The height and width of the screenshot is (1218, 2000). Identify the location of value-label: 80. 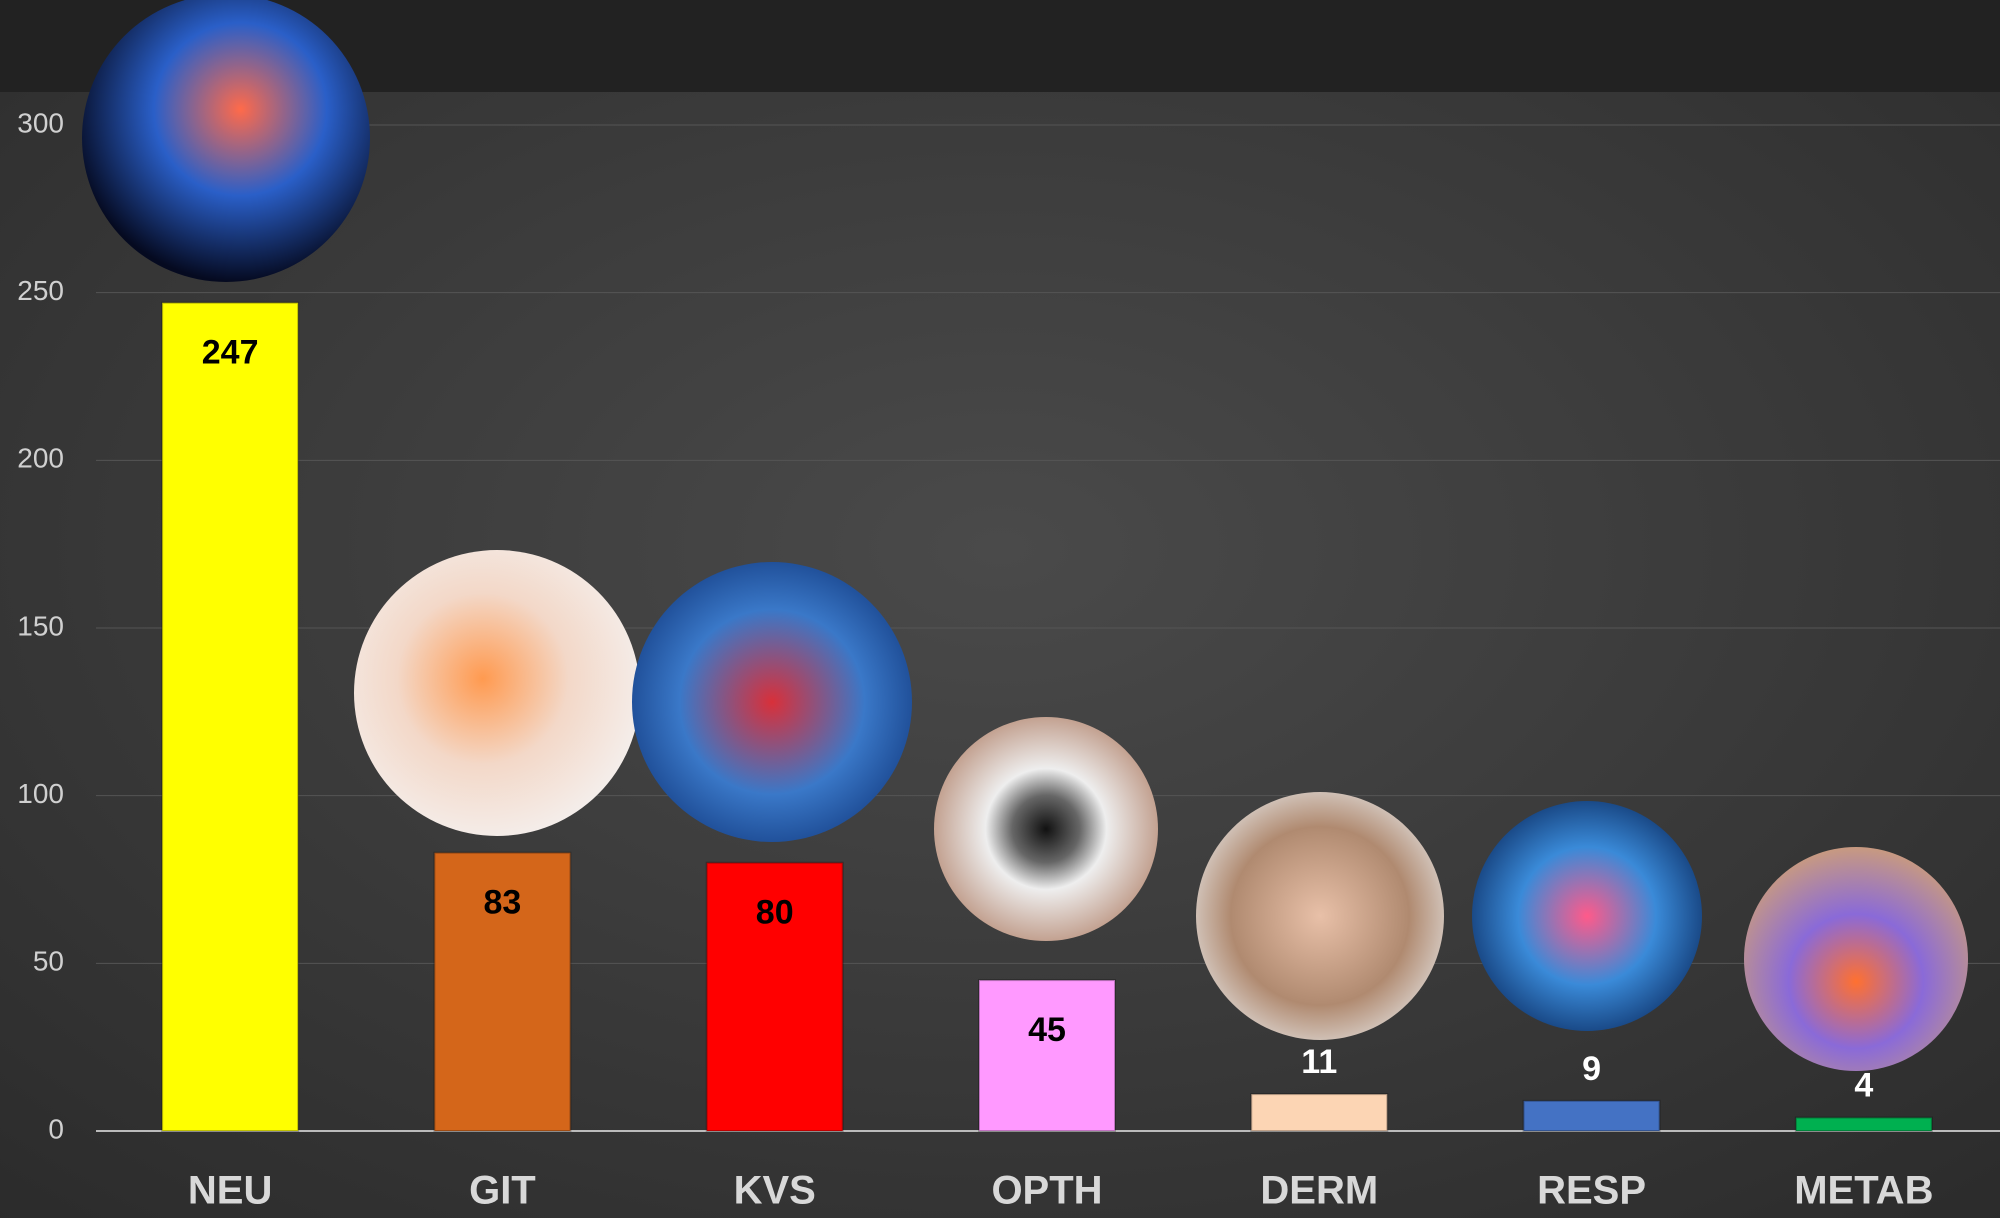
(775, 913).